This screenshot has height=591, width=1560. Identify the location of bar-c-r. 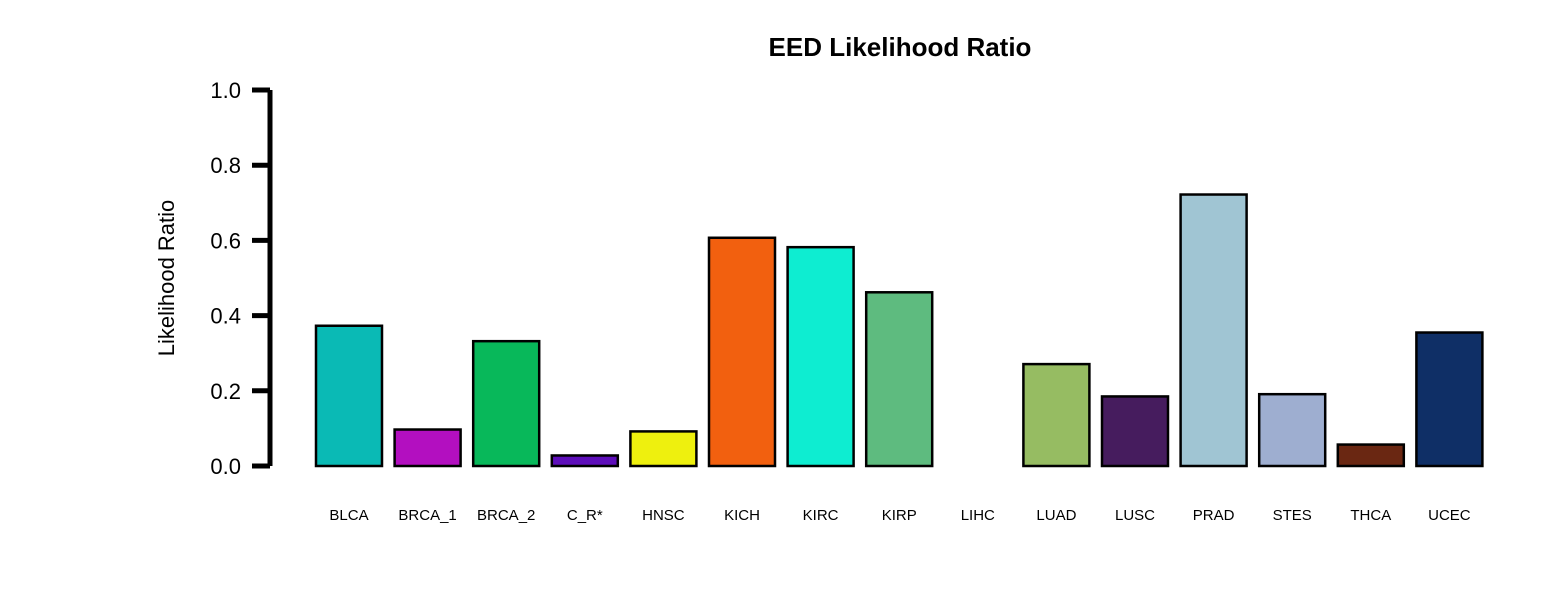
(585, 461).